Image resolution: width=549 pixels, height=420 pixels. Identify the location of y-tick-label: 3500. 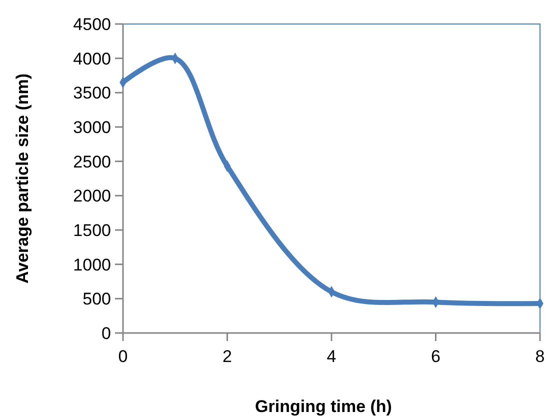
(92, 93).